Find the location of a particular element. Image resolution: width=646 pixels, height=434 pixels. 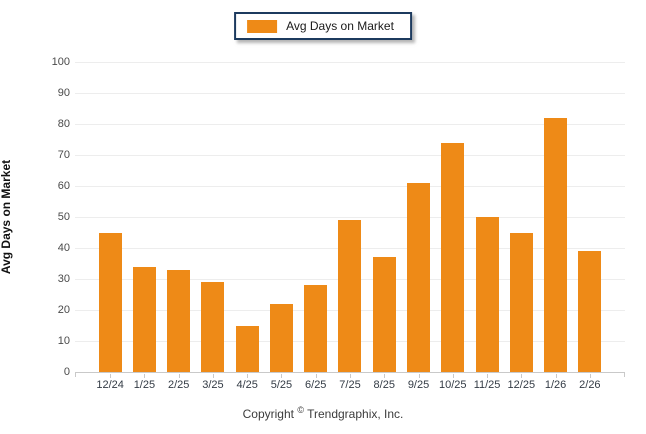

x-tick-2/25 is located at coordinates (179, 376).